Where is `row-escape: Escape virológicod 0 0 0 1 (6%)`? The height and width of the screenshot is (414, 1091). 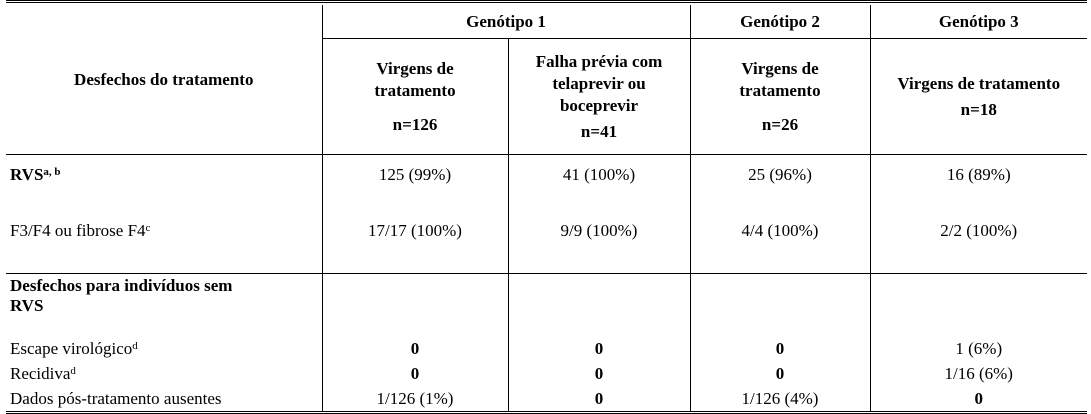
row-escape: Escape virológicod 0 0 0 1 (6%) is located at coordinates (546, 348).